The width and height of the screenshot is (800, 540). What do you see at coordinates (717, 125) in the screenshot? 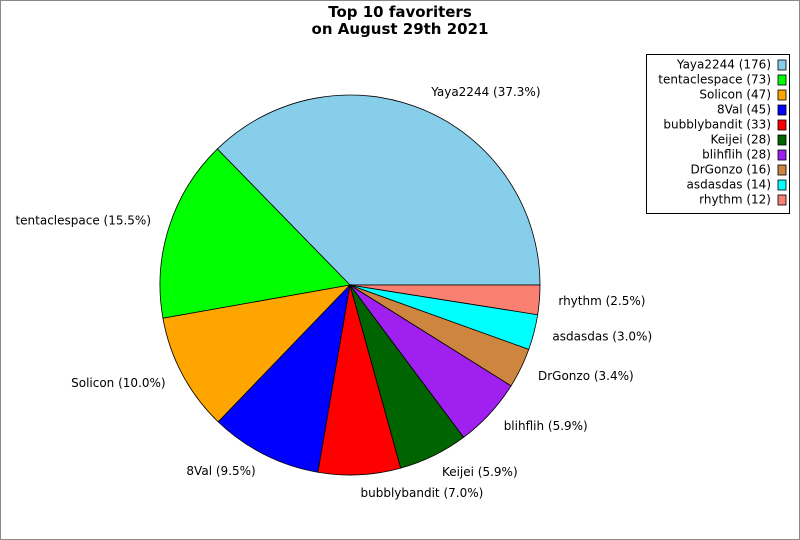
I see `legend-label: bubblybandit (33)` at bounding box center [717, 125].